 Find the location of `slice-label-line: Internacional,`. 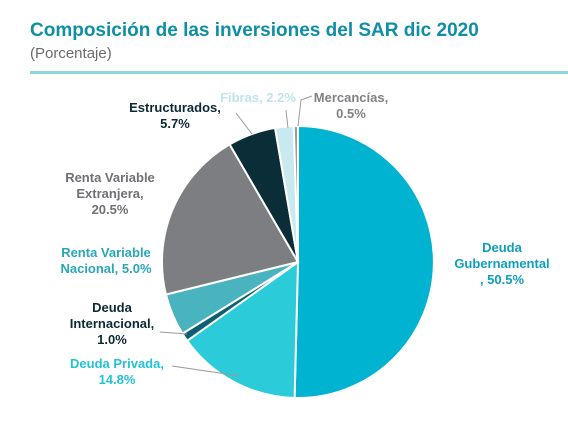

slice-label-line: Internacional, is located at coordinates (112, 323).